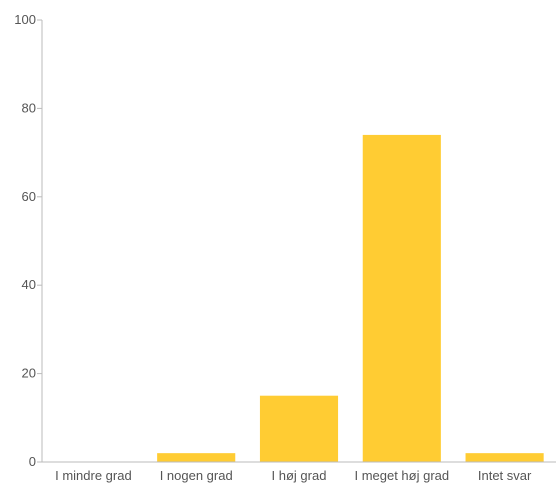  What do you see at coordinates (299, 475) in the screenshot?
I see `x-tick-label: I høj grad` at bounding box center [299, 475].